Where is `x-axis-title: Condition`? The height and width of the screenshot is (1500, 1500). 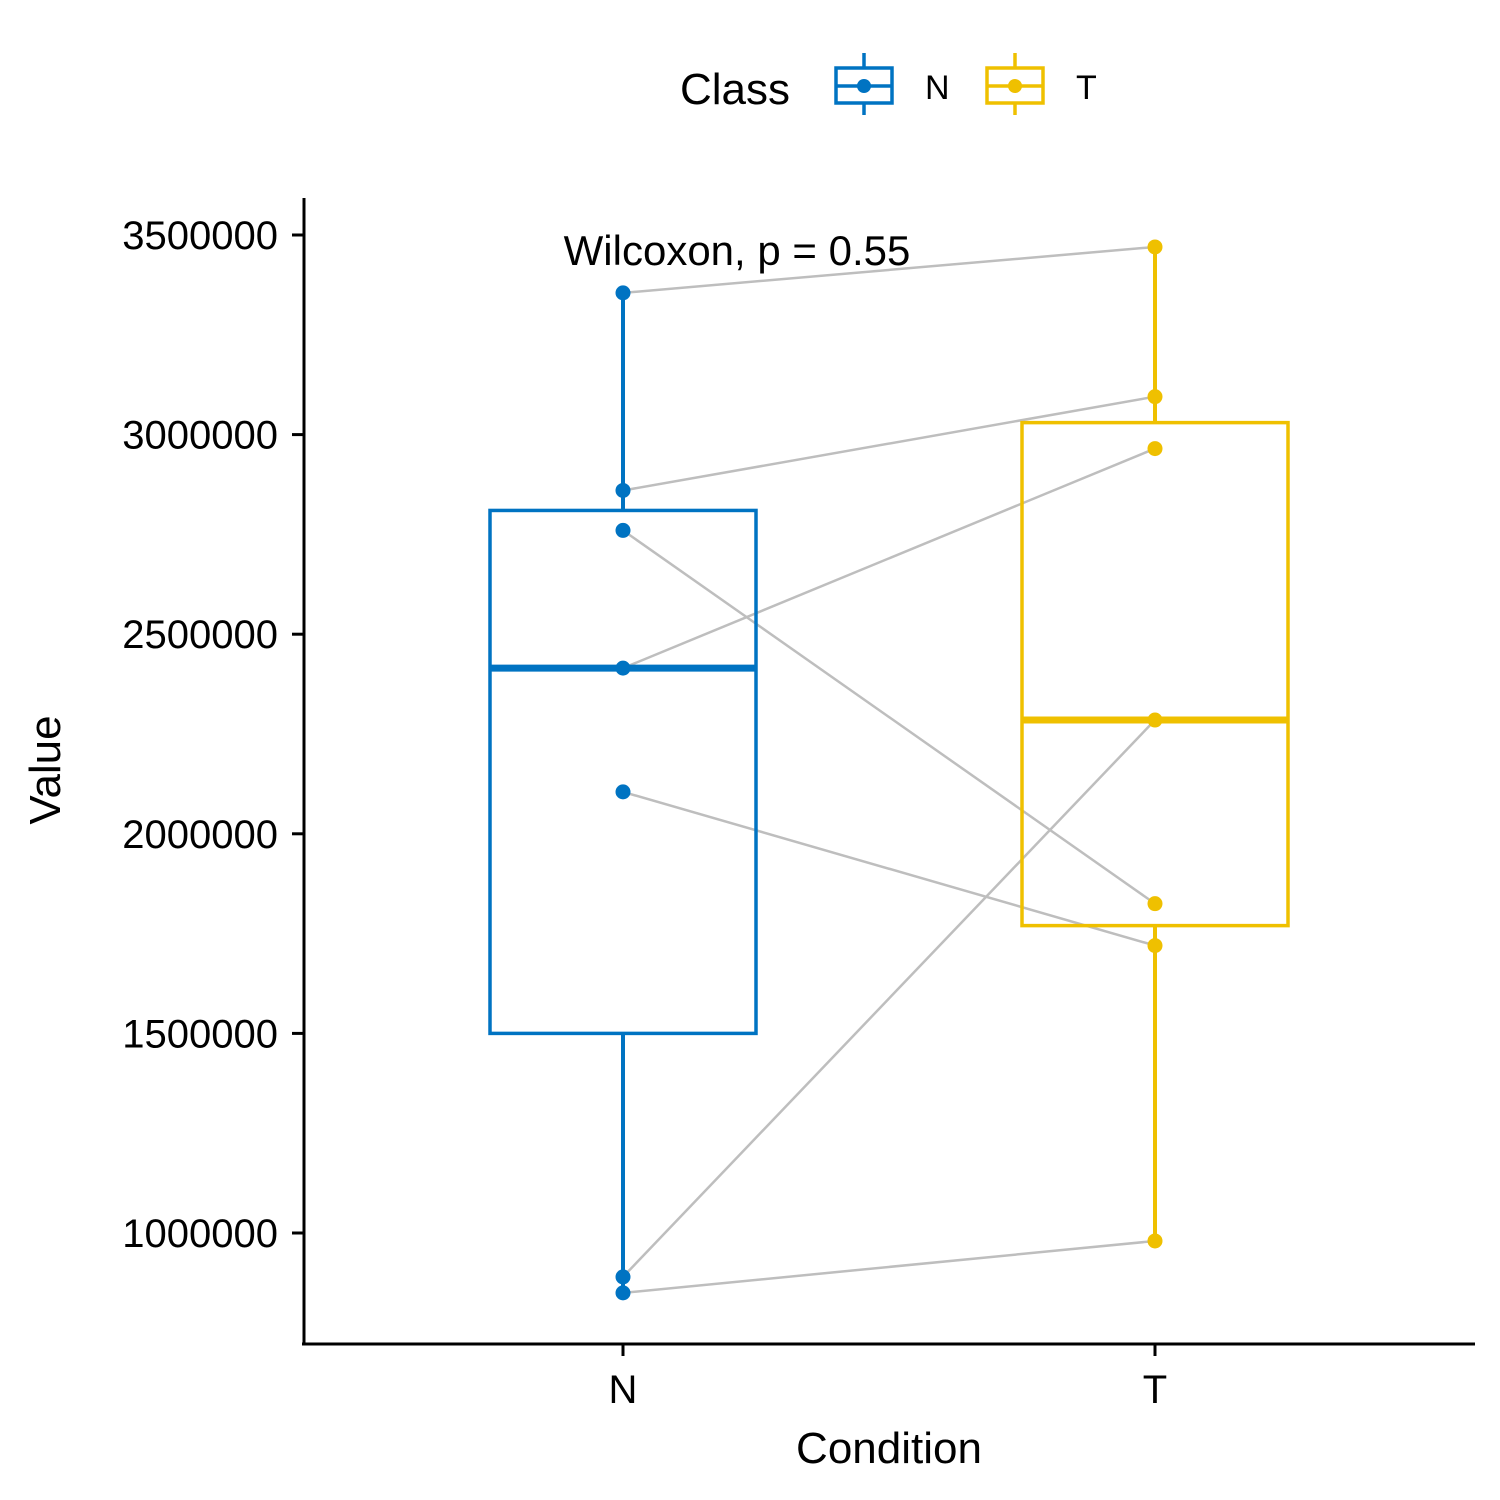 x-axis-title: Condition is located at coordinates (889, 1448).